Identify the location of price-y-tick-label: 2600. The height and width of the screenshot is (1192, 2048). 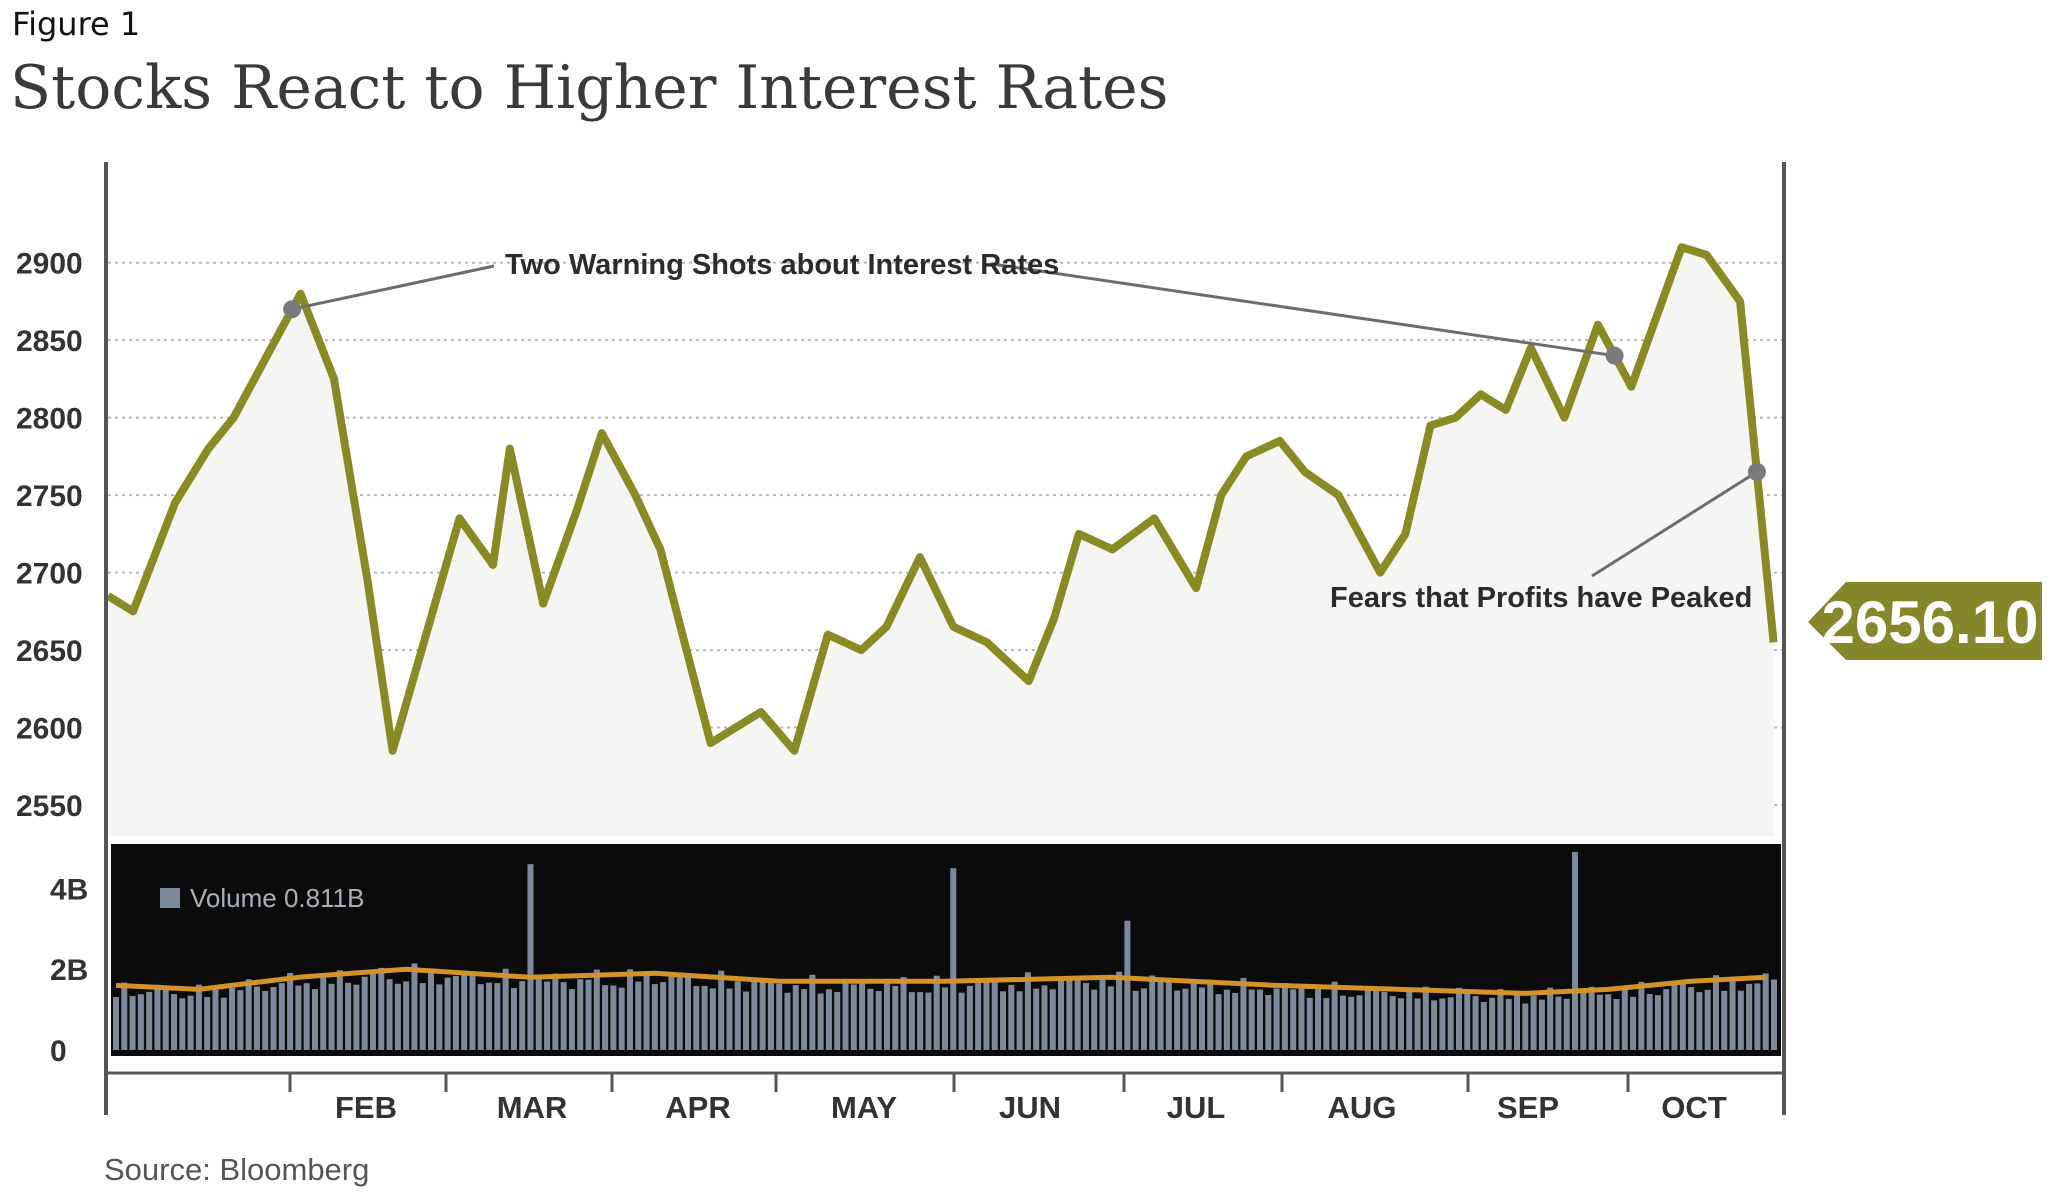
(49, 729).